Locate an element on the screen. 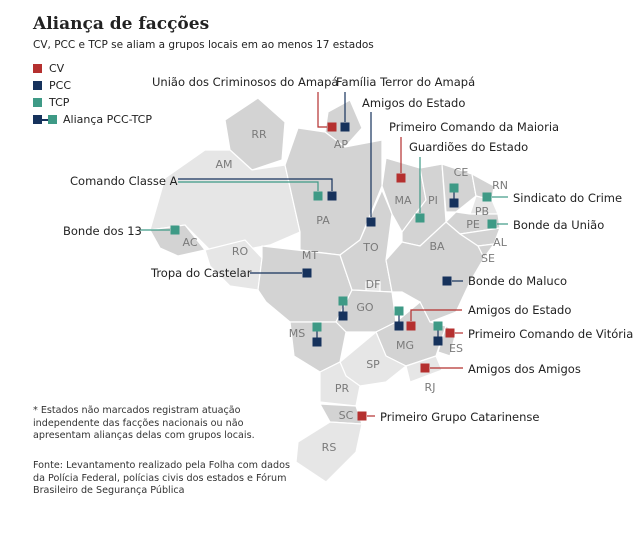 This screenshot has height=542, width=640. state-label: BA is located at coordinates (437, 246).